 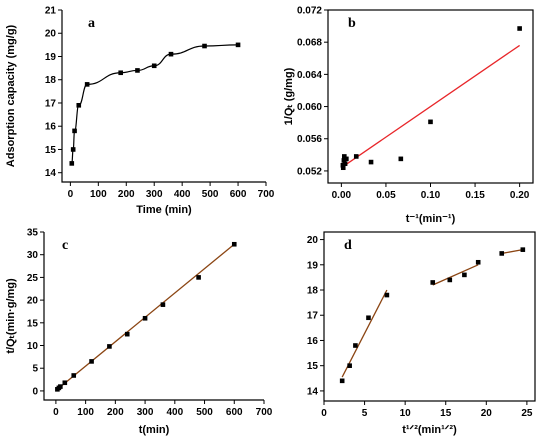 What do you see at coordinates (145, 412) in the screenshot?
I see `x-tick-label: 300` at bounding box center [145, 412].